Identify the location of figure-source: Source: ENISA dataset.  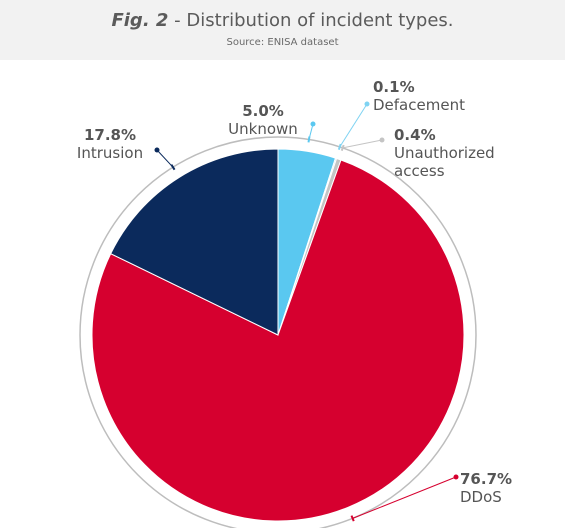
(282, 42).